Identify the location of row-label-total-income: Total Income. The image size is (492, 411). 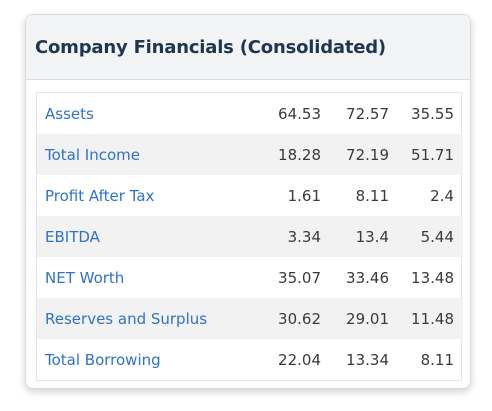
(144, 154).